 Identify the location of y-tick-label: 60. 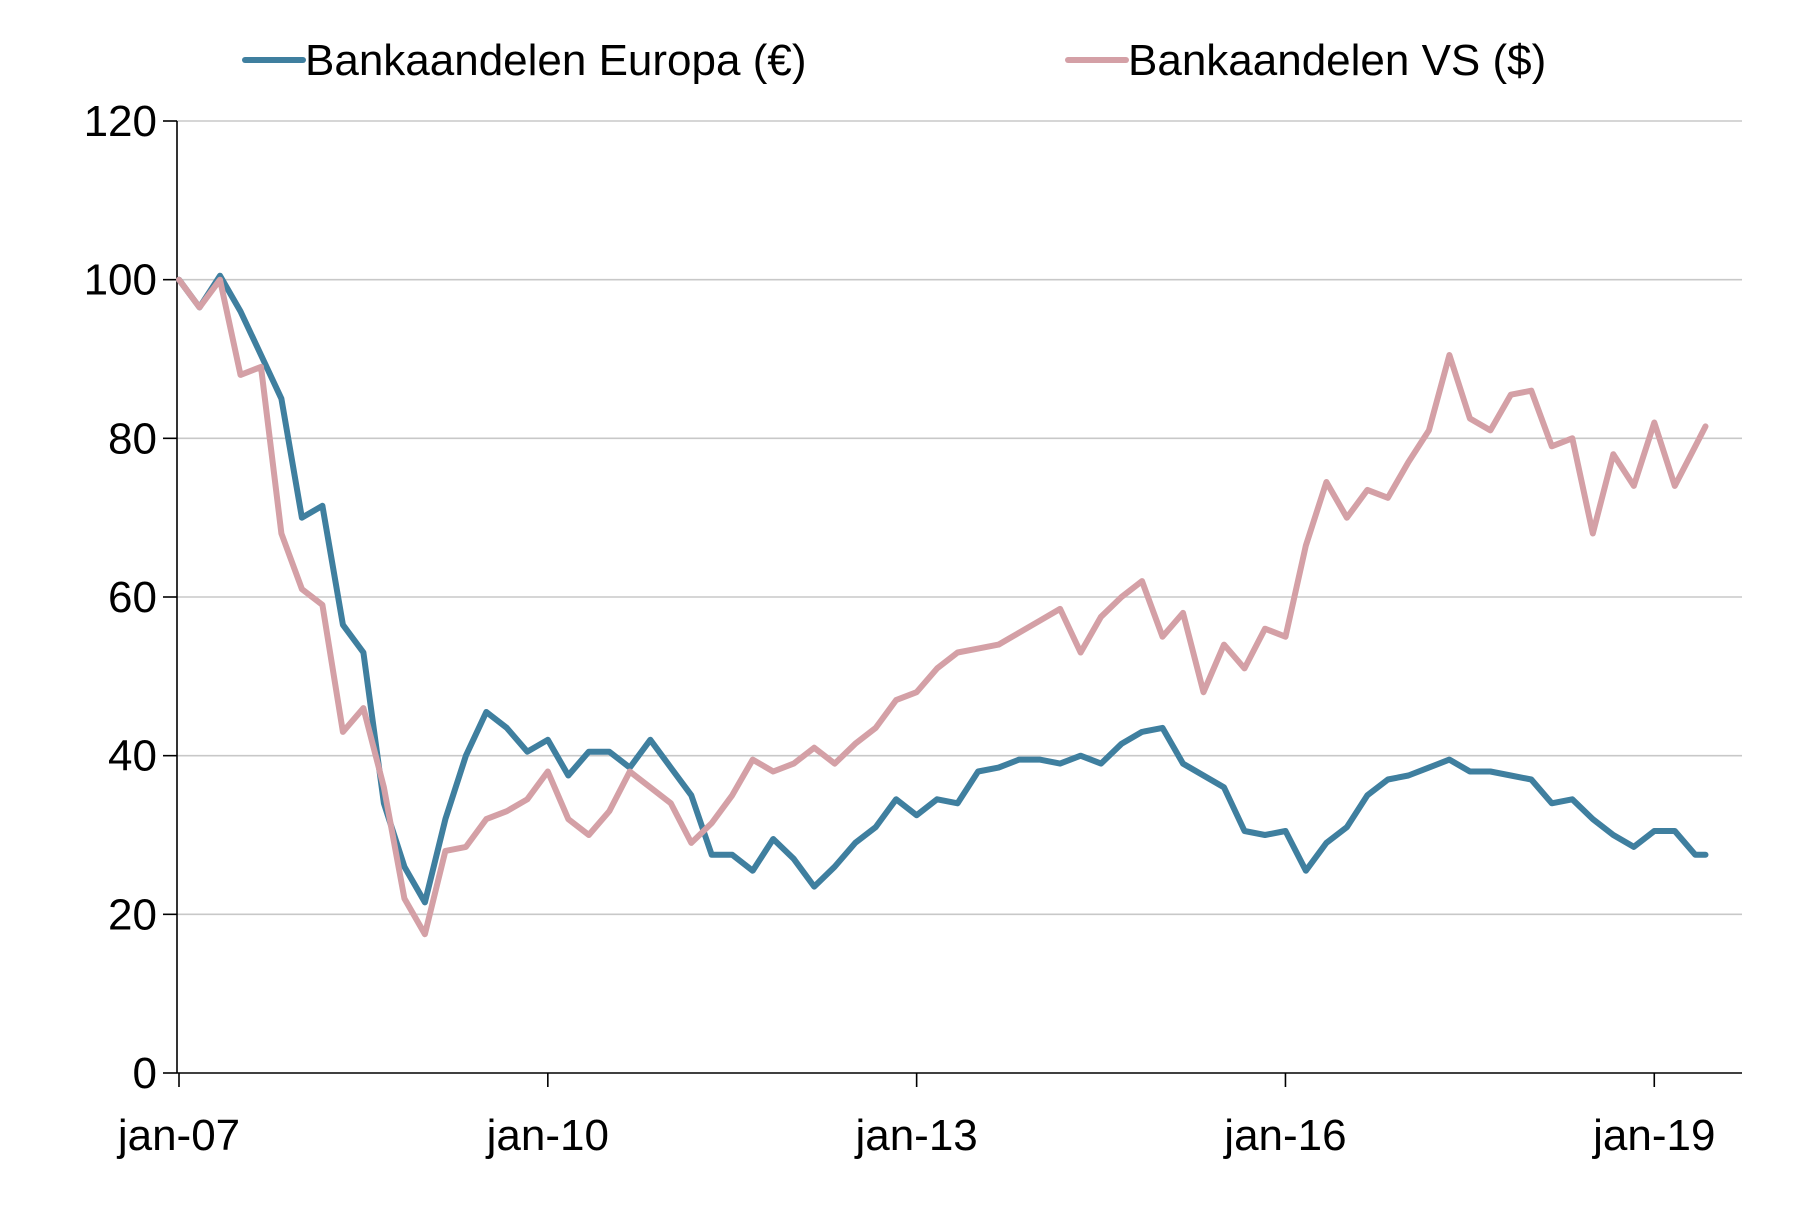
(132, 597).